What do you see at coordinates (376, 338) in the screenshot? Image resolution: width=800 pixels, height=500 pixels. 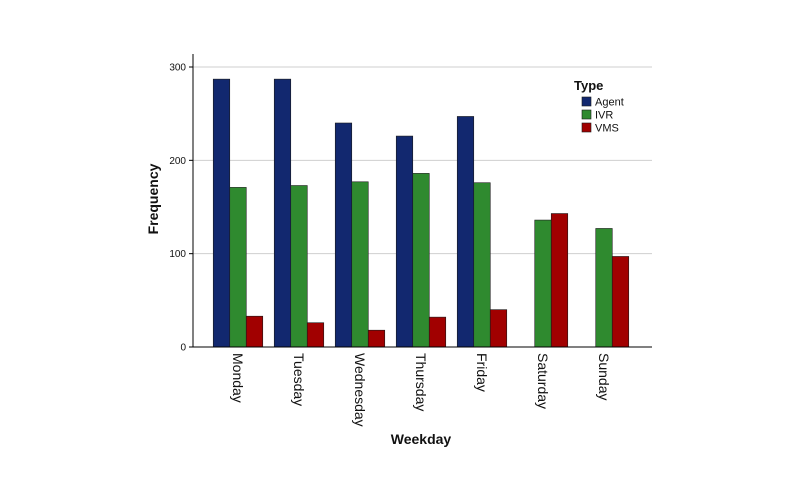 I see `bar-vms-wednesday` at bounding box center [376, 338].